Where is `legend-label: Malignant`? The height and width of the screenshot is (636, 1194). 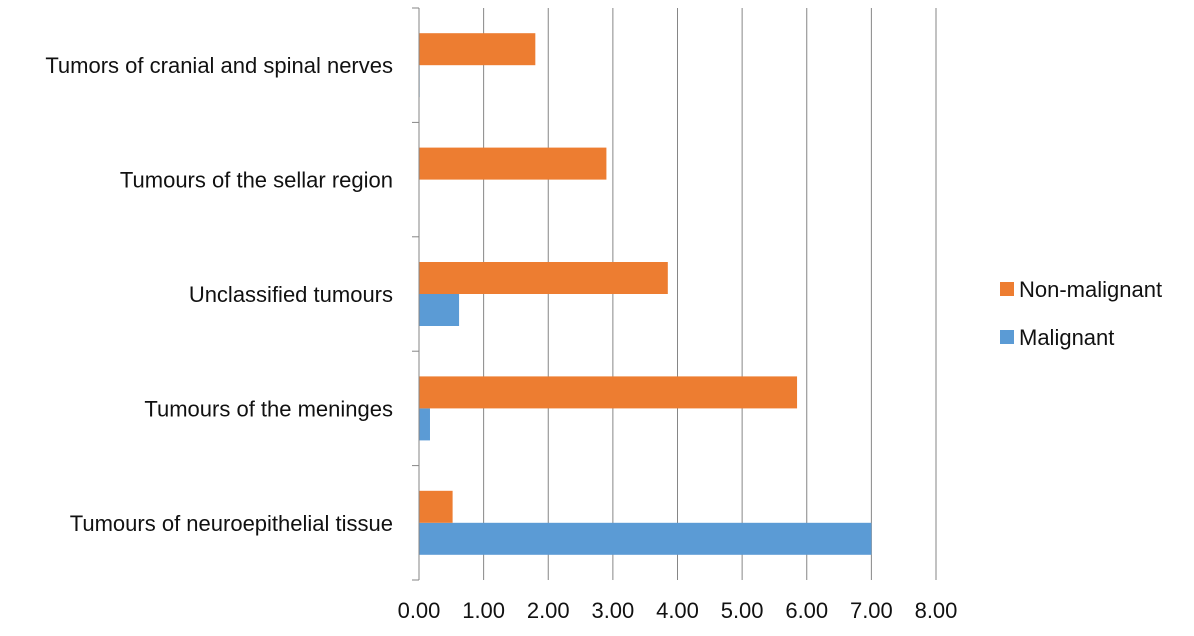 legend-label: Malignant is located at coordinates (1066, 337).